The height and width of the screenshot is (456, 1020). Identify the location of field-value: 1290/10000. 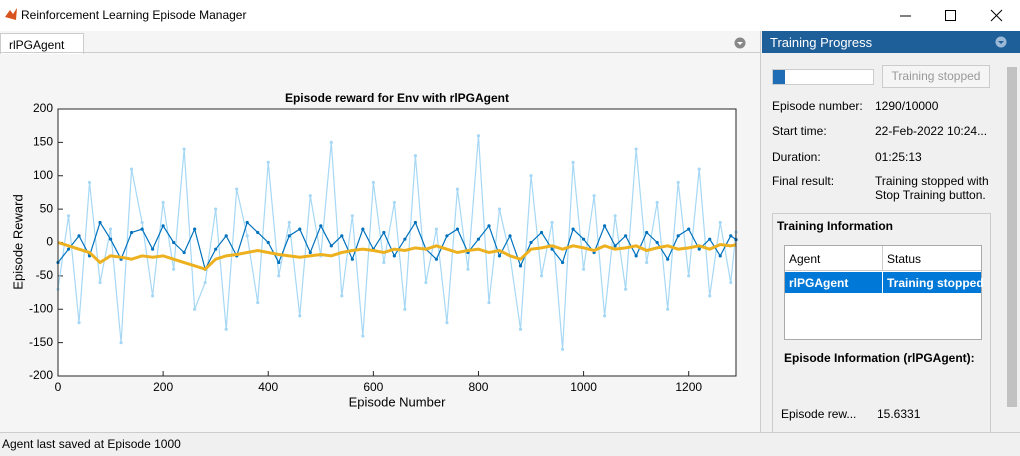
(907, 106).